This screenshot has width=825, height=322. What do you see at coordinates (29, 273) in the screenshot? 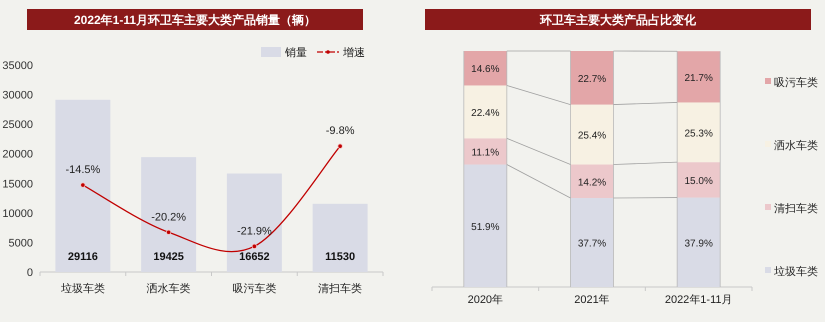
I see `y-tick-label: 0` at bounding box center [29, 273].